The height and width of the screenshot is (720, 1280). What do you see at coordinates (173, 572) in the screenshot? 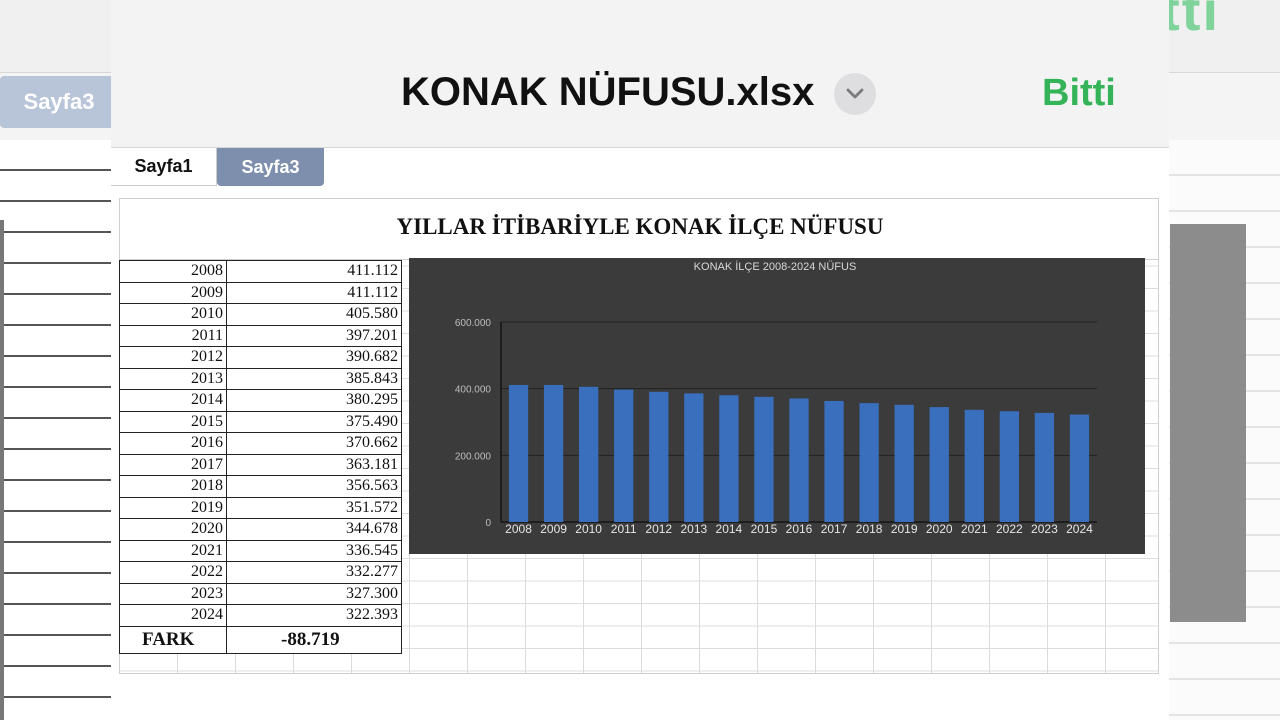
I see `year-cell: 2022` at bounding box center [173, 572].